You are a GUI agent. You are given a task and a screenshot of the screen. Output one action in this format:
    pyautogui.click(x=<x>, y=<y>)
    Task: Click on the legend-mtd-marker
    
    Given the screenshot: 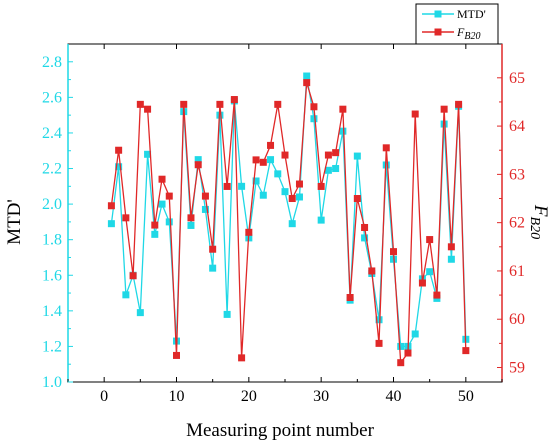 What is the action you would take?
    pyautogui.click(x=438, y=14)
    